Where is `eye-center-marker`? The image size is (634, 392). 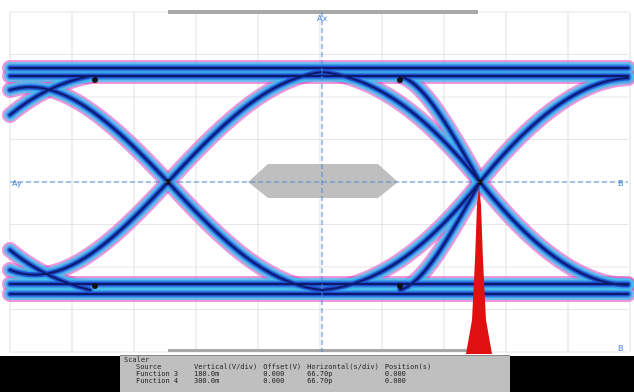 eye-center-marker is located at coordinates (323, 181).